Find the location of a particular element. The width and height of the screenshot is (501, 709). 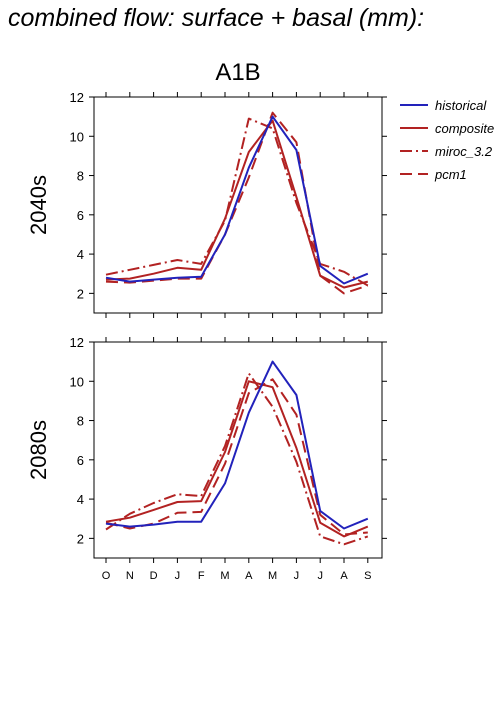

legend-item-composite: composite is located at coordinates (447, 128).